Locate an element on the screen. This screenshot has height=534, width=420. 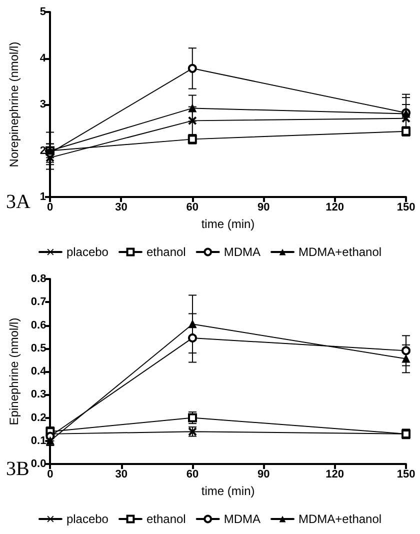
y-tick-label: 0.2 is located at coordinates (38, 418).